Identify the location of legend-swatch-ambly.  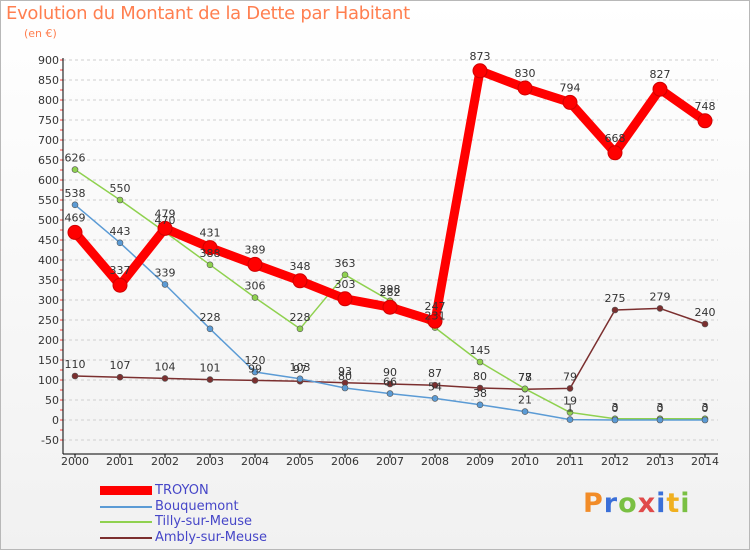
(126, 537).